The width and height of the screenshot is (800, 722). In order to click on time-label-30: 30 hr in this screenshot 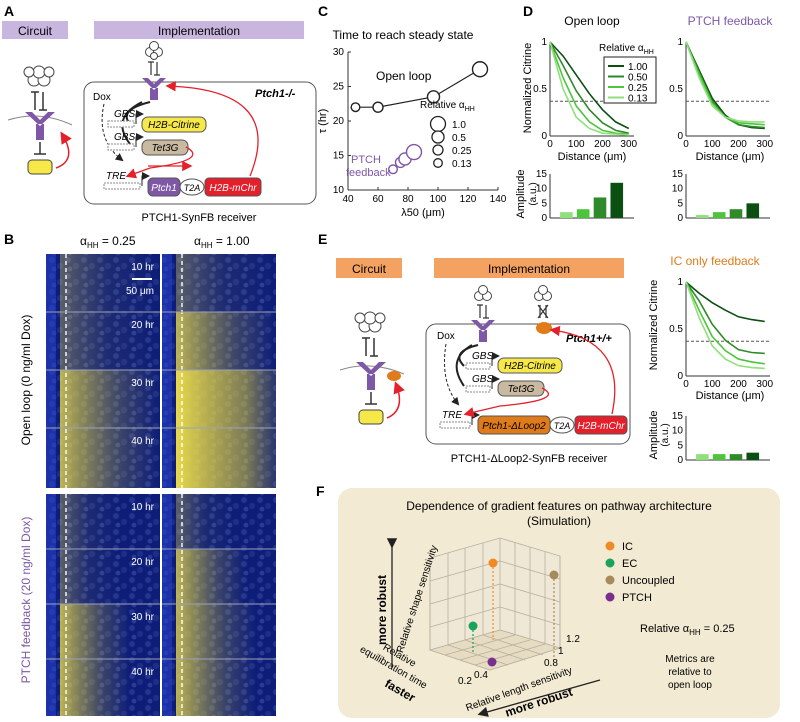, I will do `click(142, 617)`.